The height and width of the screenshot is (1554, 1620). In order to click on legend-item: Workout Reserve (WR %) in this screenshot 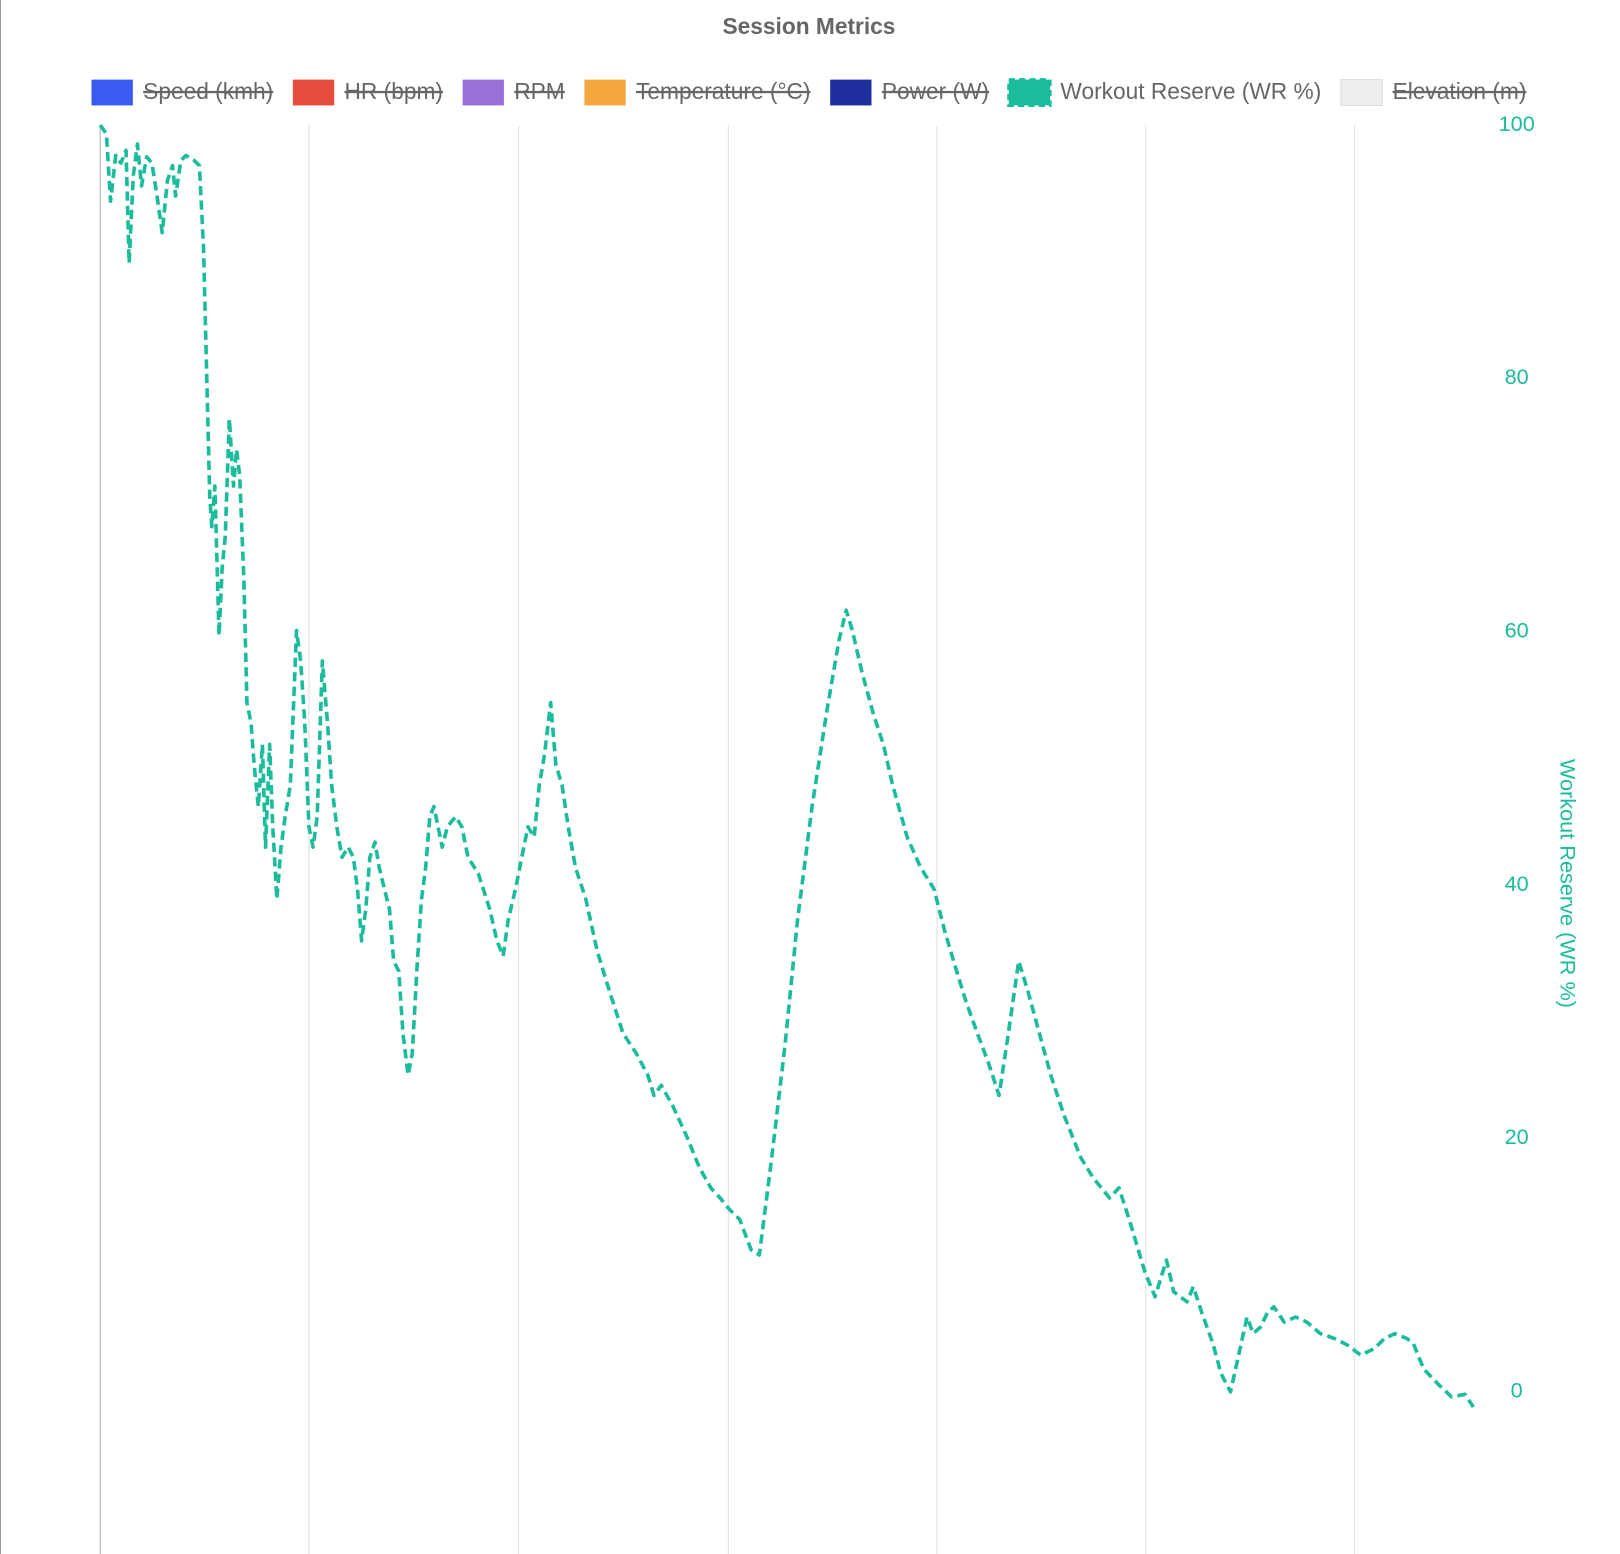, I will do `click(1164, 92)`.